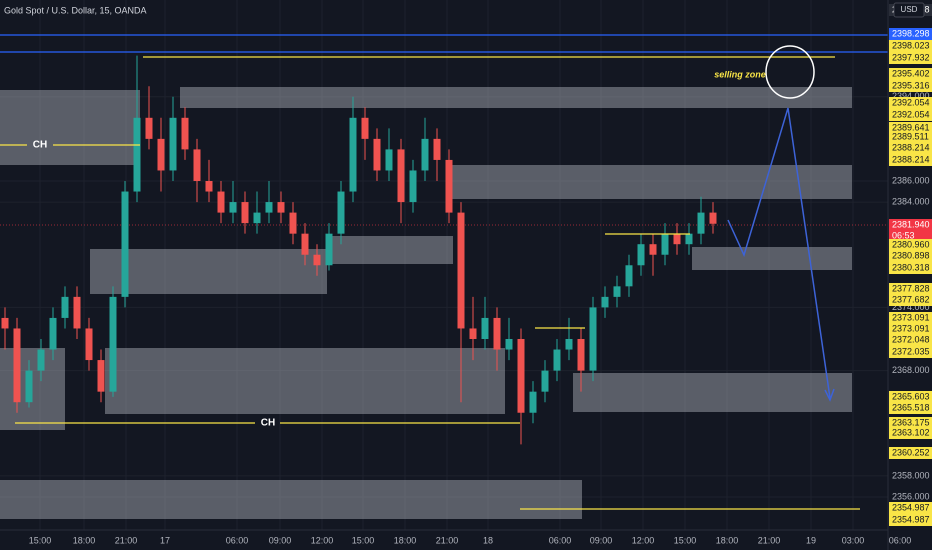 This screenshot has width=932, height=550. Describe the element at coordinates (165, 540) in the screenshot. I see `time-label: 17` at that location.